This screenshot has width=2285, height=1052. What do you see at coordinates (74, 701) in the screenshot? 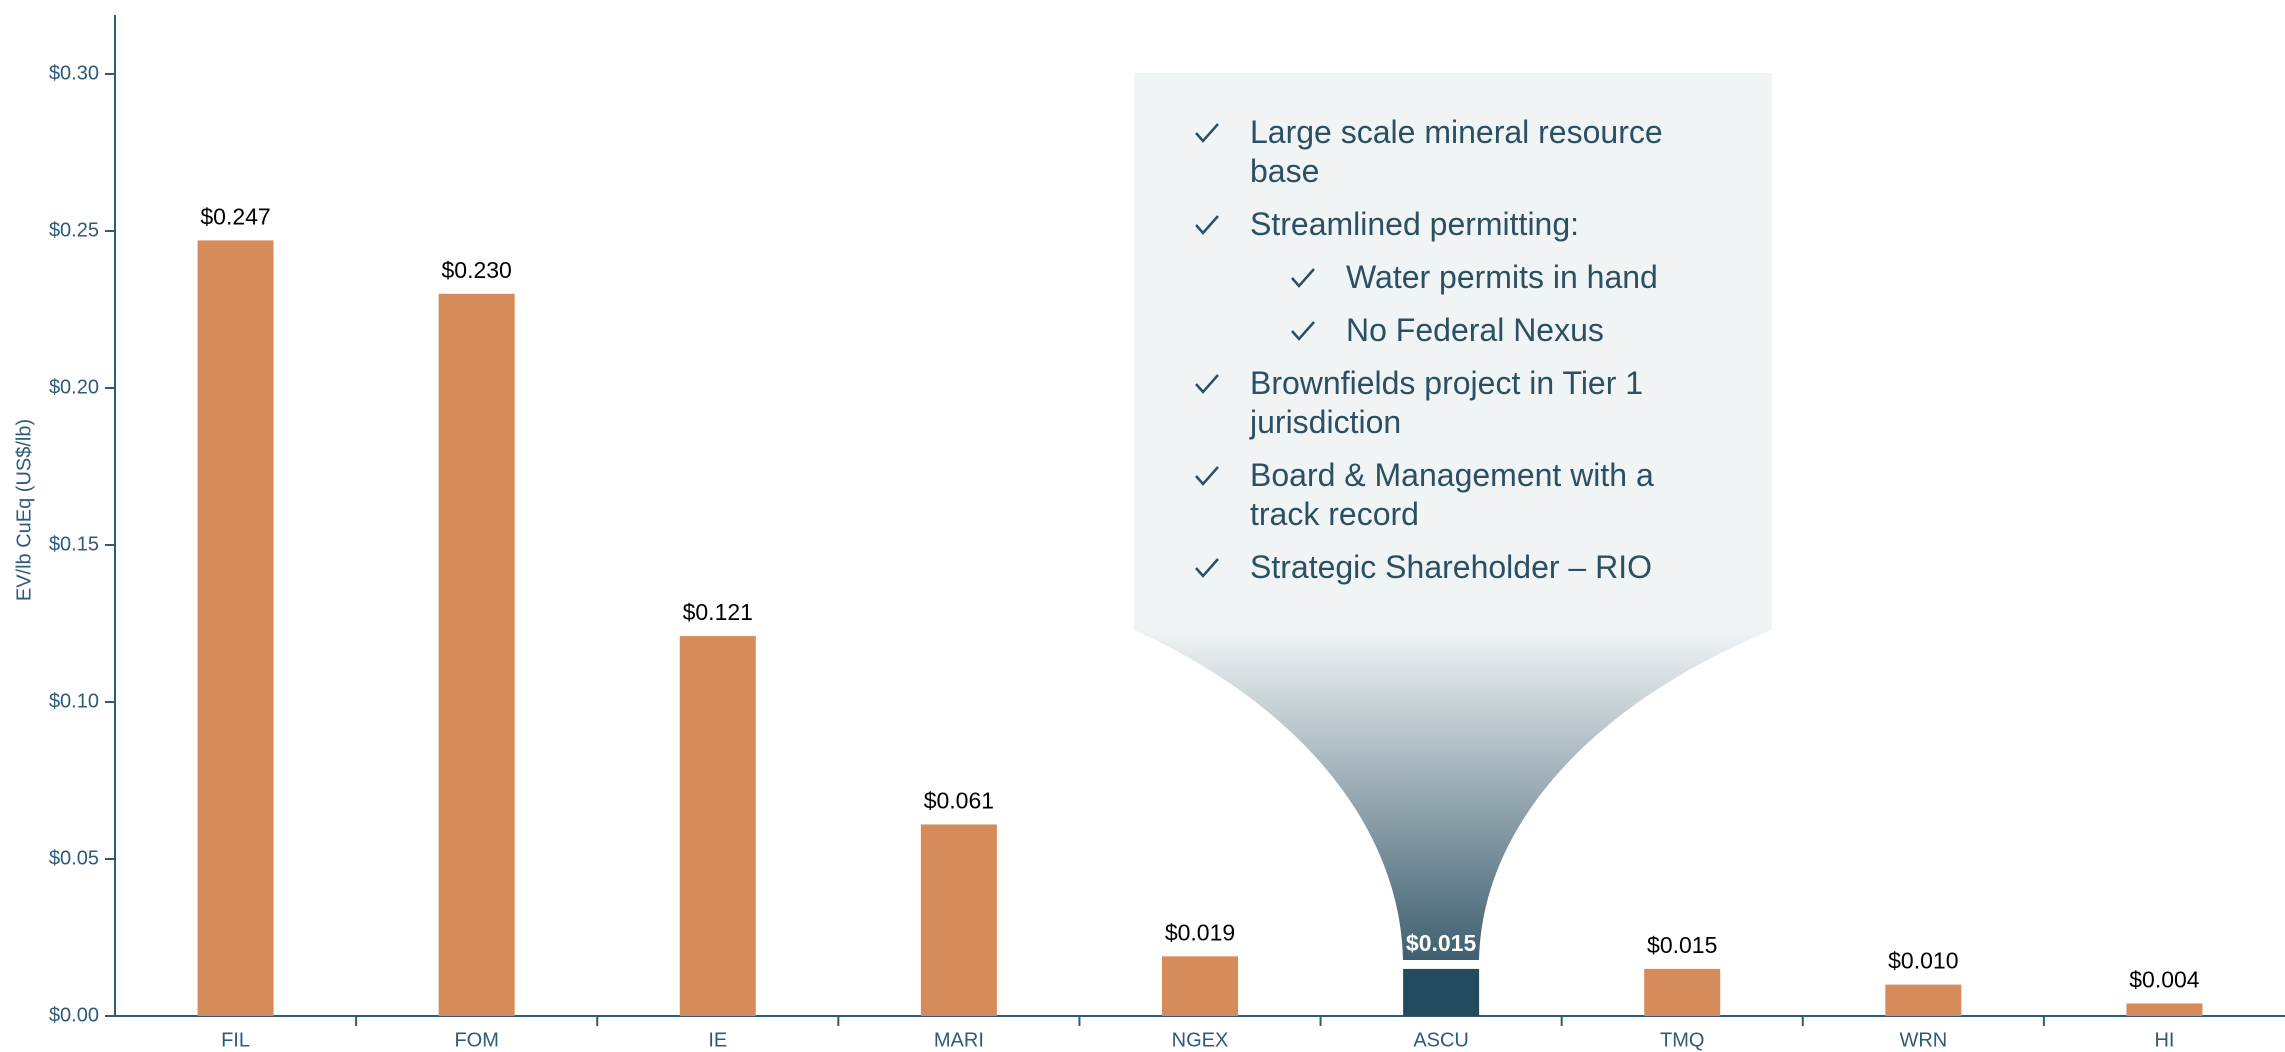
I see `y-tick-label: $0.10` at bounding box center [74, 701].